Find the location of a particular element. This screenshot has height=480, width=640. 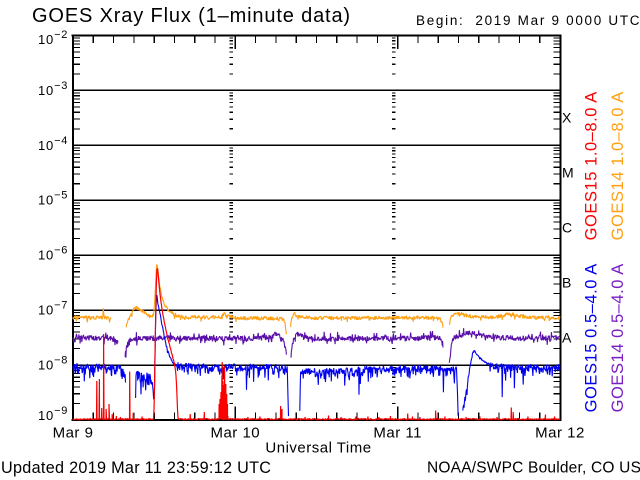

svg-text: Mar 9 is located at coordinates (73, 433).